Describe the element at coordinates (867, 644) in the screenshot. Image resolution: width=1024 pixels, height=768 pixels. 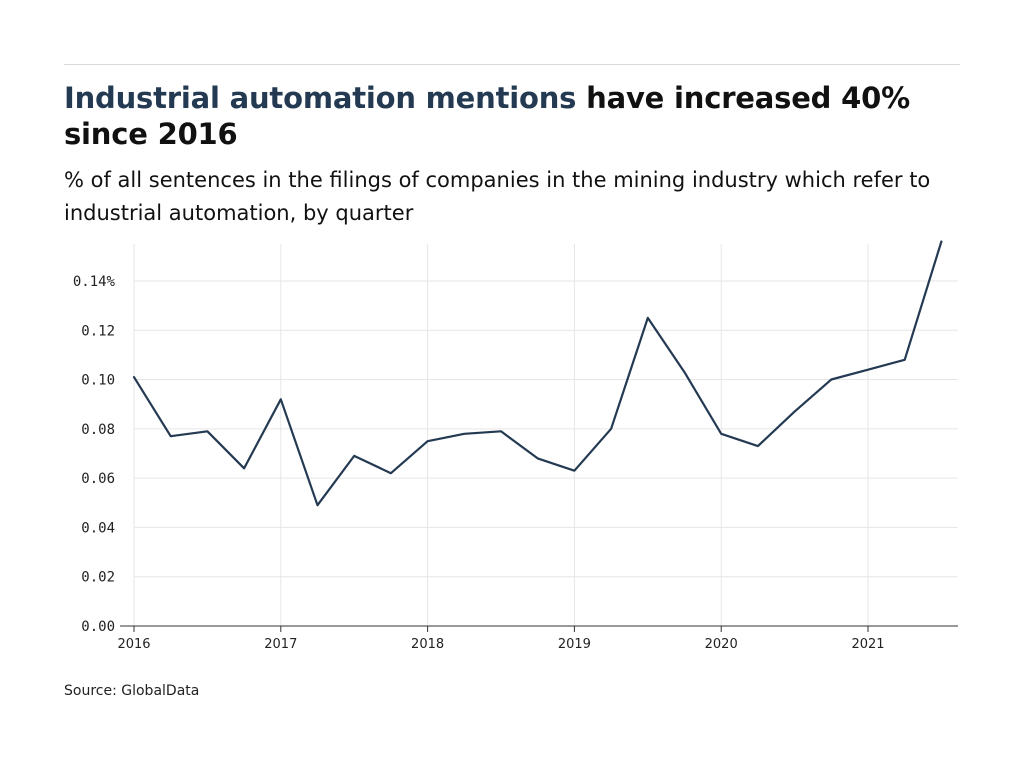
I see `x-tick-label: 2021` at that location.